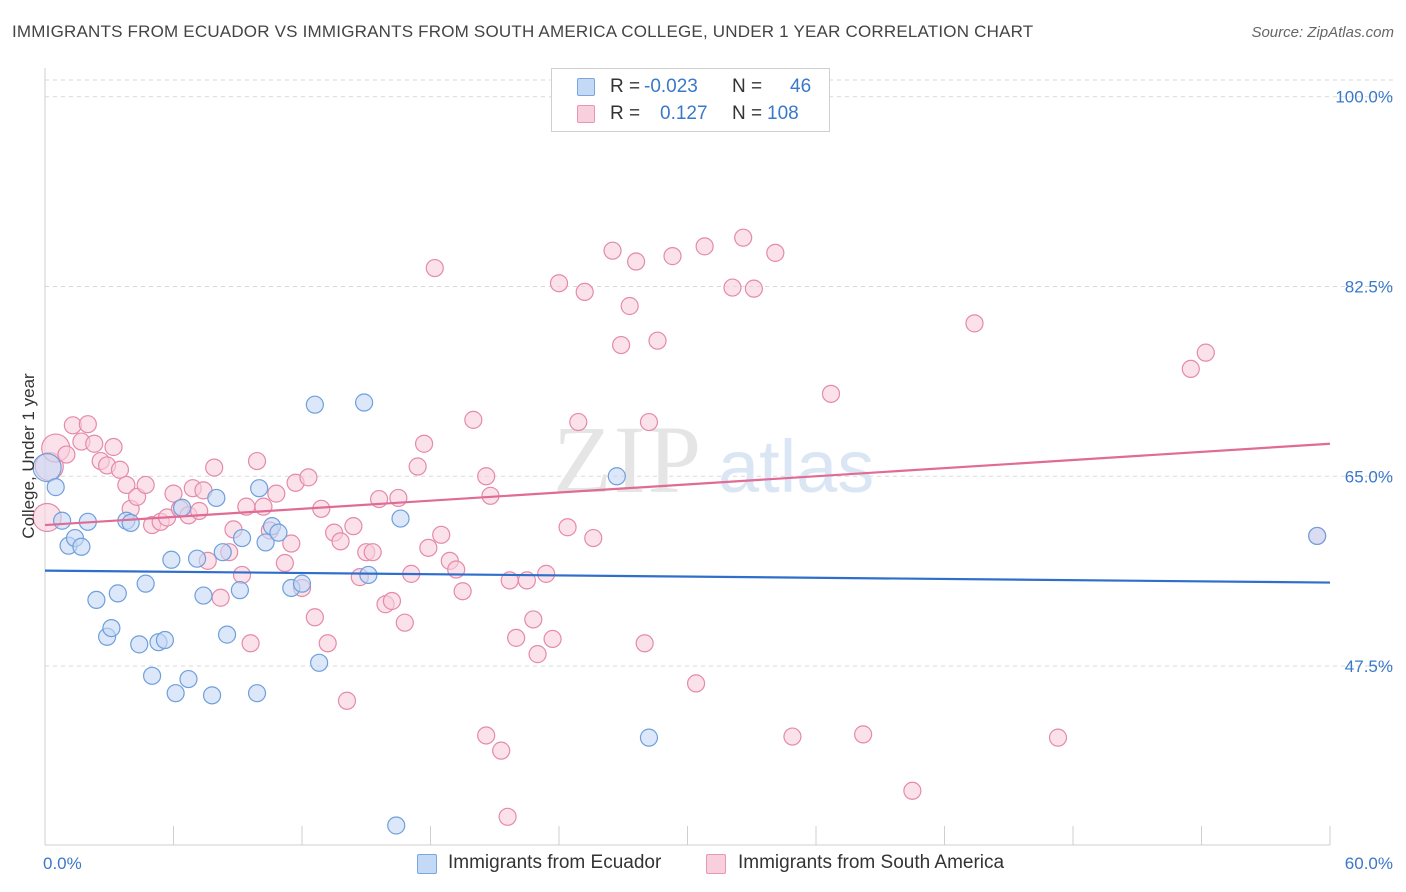 This screenshot has height=892, width=1406. Describe the element at coordinates (62, 863) in the screenshot. I see `x-tick-label: 0.0%` at that location.